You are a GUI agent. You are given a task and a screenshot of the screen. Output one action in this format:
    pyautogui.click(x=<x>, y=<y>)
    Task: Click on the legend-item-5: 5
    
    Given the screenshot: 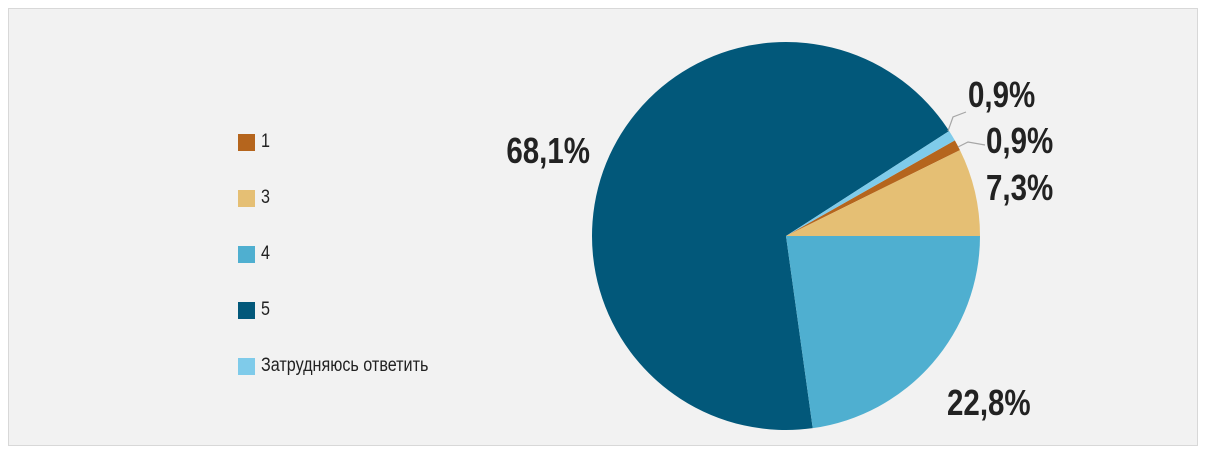 What is the action you would take?
    pyautogui.click(x=348, y=310)
    